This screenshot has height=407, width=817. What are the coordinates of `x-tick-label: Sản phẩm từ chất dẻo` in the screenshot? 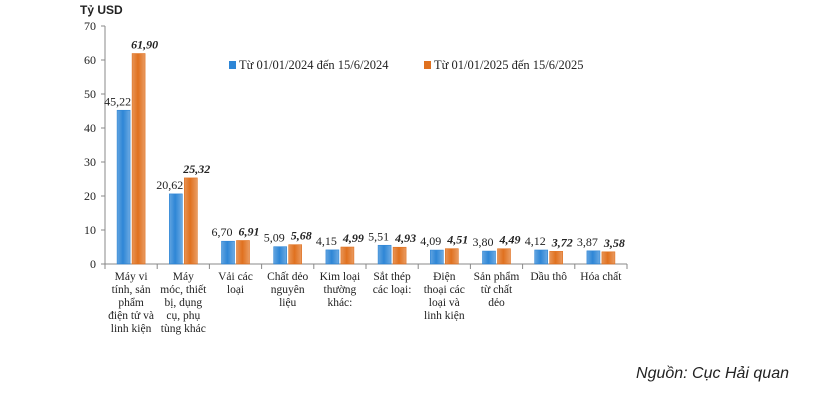 It's located at (497, 289).